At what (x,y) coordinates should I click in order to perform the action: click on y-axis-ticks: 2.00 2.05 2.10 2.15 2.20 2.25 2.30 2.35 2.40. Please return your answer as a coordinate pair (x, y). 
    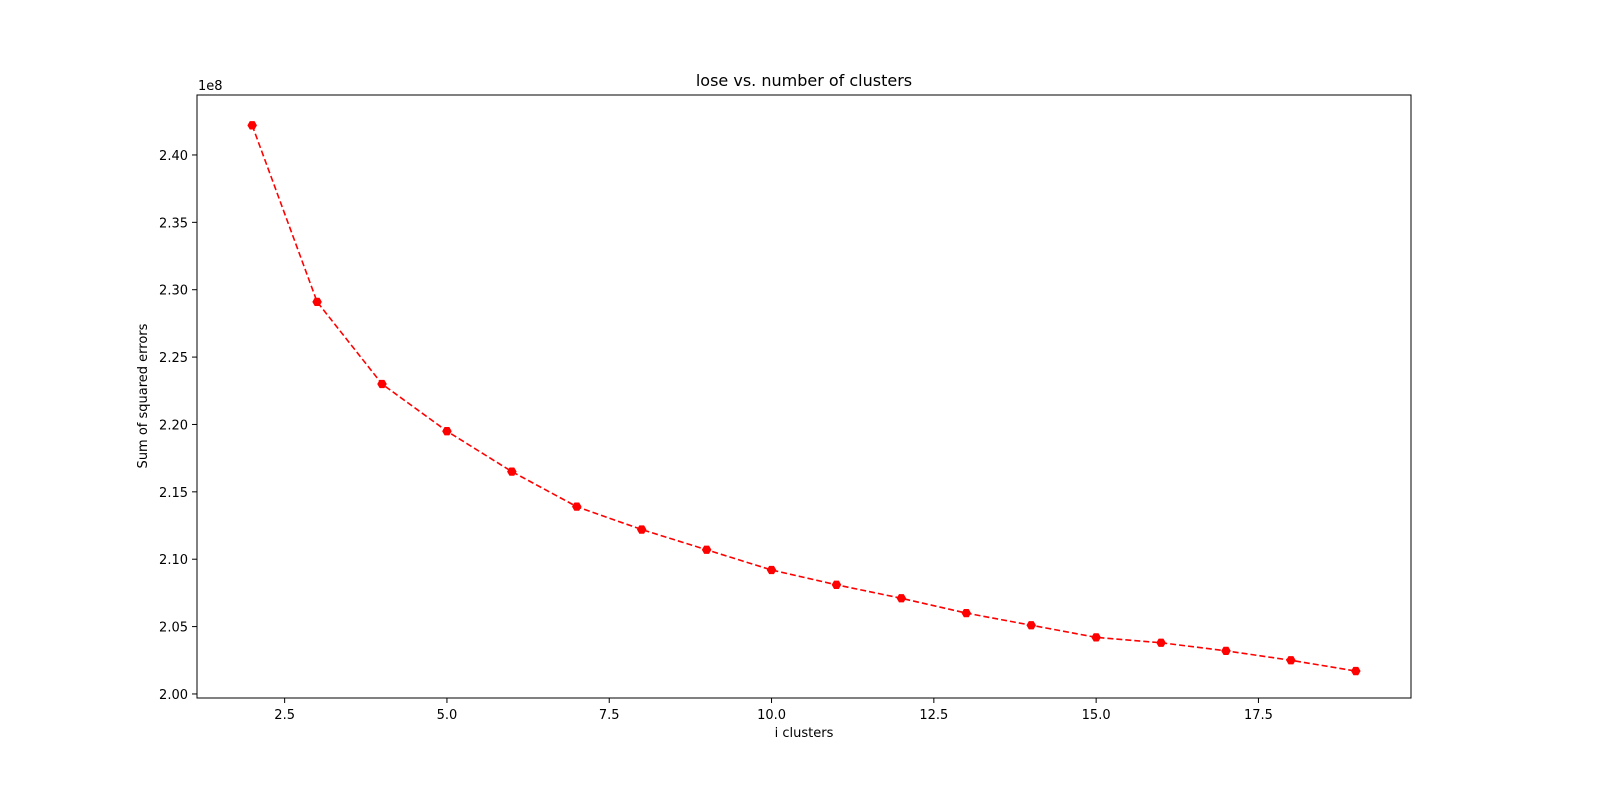
    Looking at the image, I should click on (178, 426).